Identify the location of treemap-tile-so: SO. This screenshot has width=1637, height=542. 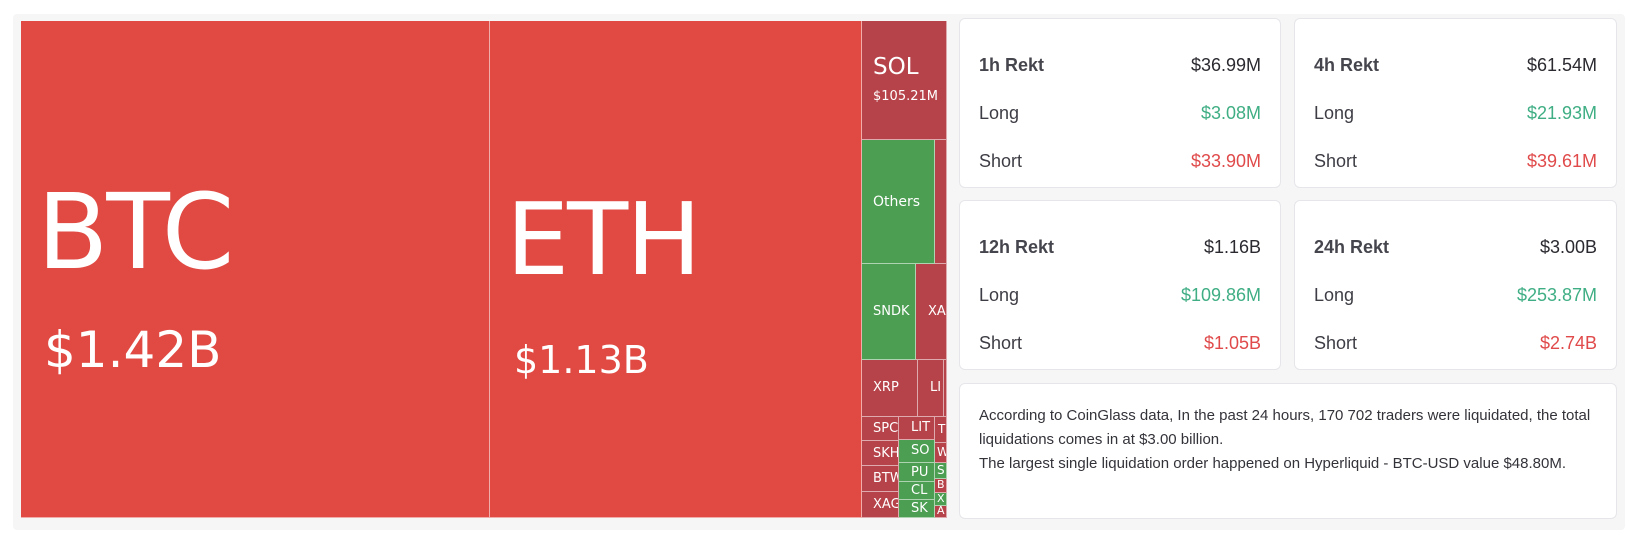
(917, 451).